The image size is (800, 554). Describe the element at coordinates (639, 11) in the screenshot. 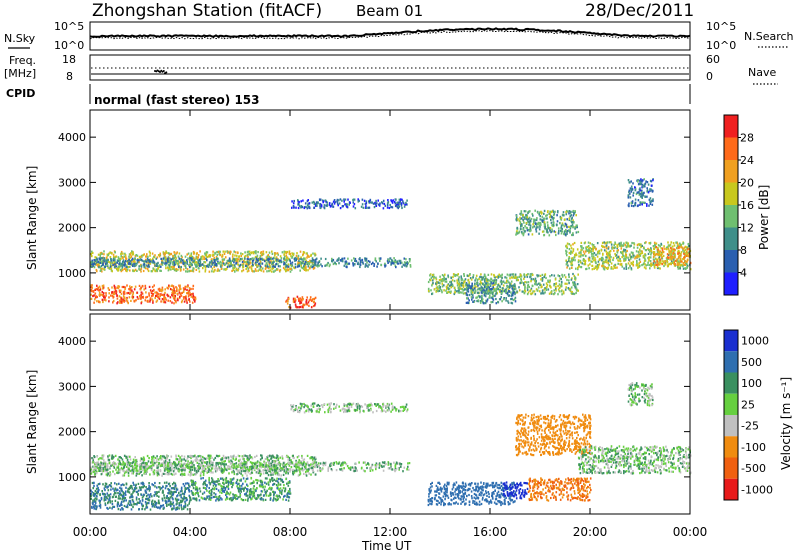

I see `date-label: 28/Dec/2011` at that location.